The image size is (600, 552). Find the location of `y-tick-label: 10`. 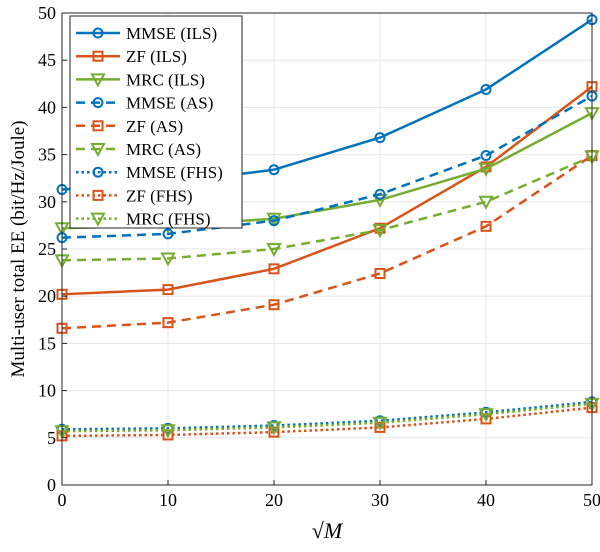

y-tick-label: 10 is located at coordinates (47, 391).